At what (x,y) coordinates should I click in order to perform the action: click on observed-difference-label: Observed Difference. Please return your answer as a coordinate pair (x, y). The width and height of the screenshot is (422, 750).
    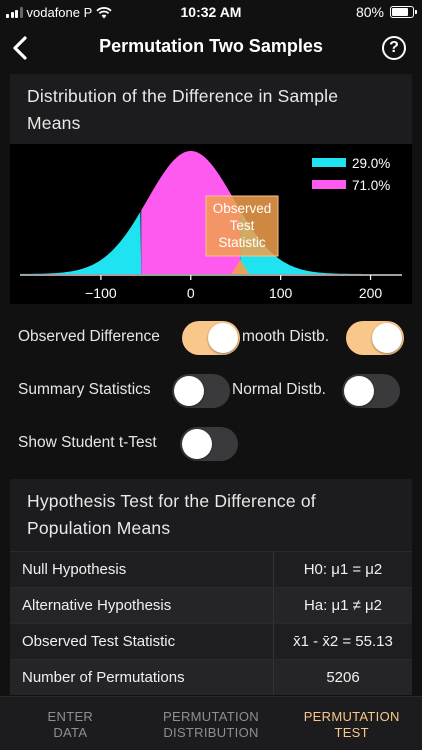
    Looking at the image, I should click on (89, 336).